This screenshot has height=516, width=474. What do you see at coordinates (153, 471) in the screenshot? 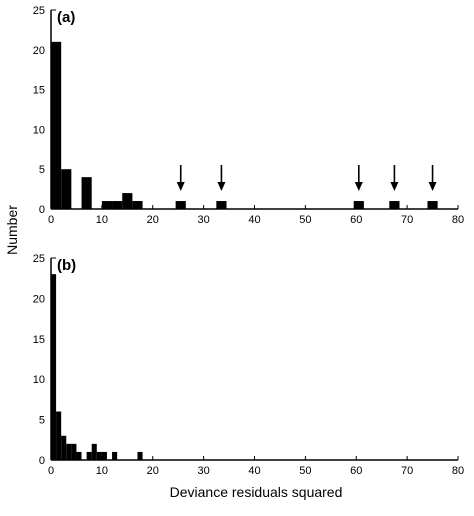
I see `panel-b-x-tick-label: 20` at bounding box center [153, 471].